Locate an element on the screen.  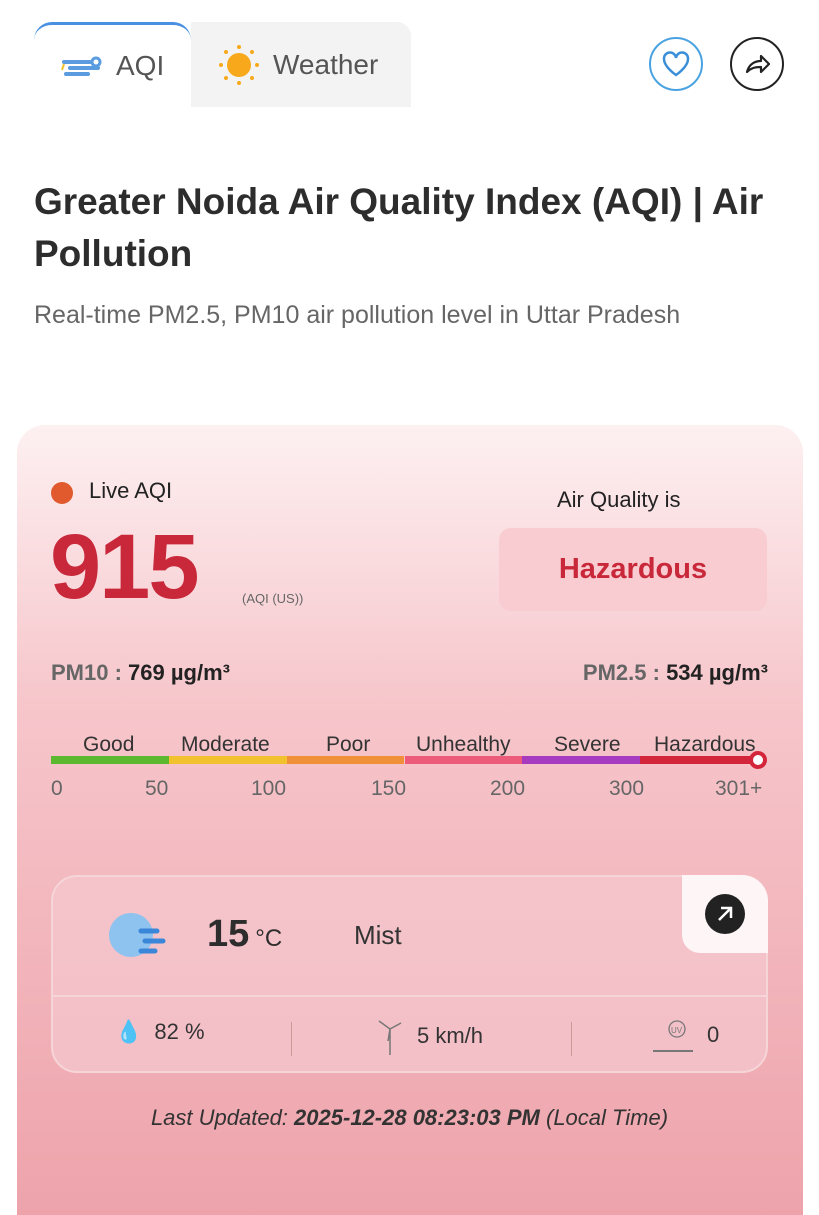
wind-icon is located at coordinates (81, 66).